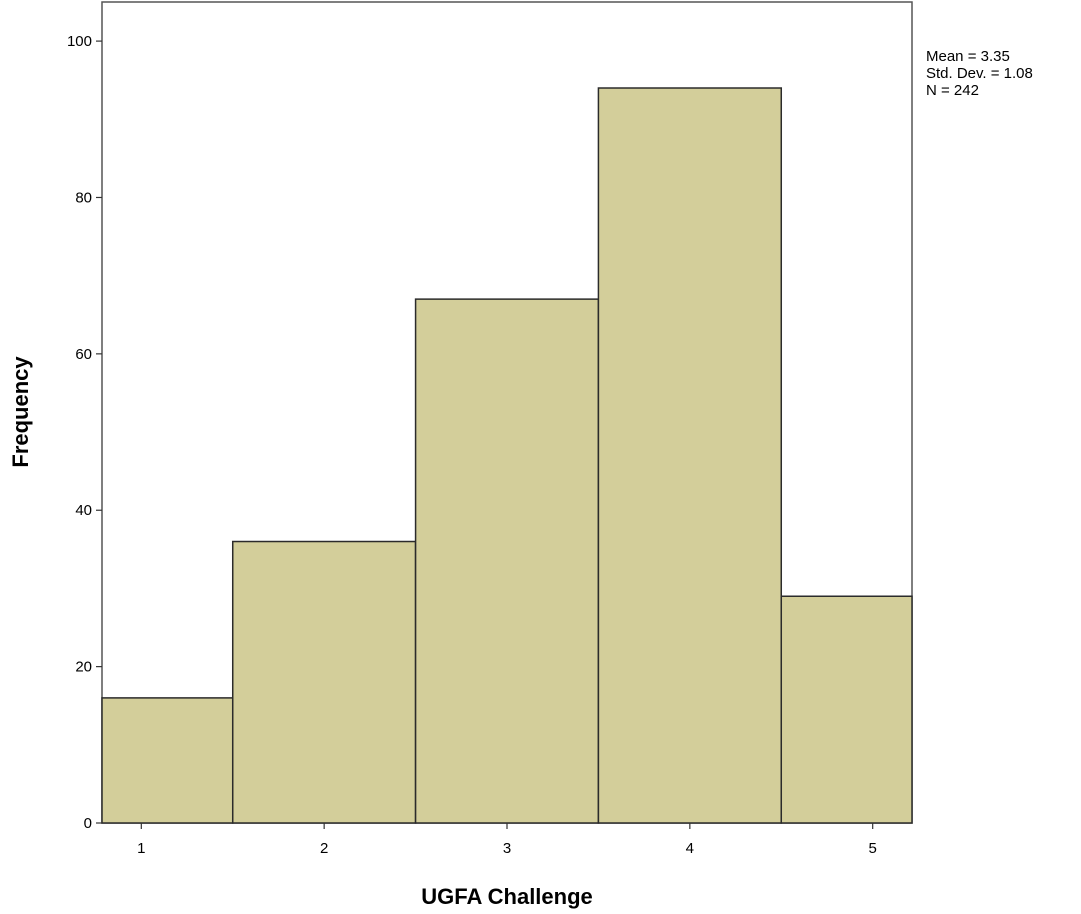 This screenshot has height=914, width=1081. Describe the element at coordinates (79, 41) in the screenshot. I see `y-tick-label: 100` at that location.